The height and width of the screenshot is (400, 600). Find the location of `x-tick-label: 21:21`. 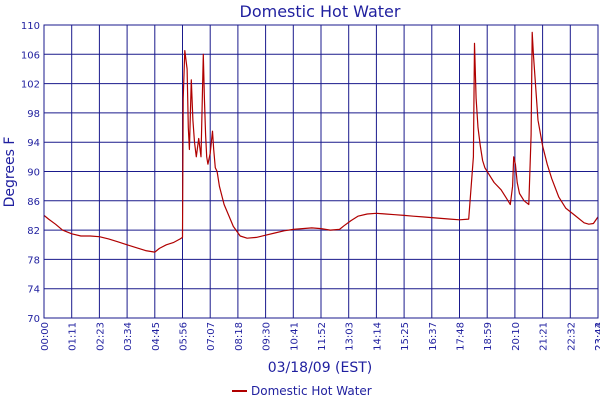

x-tick-label: 21:21 is located at coordinates (544, 336).